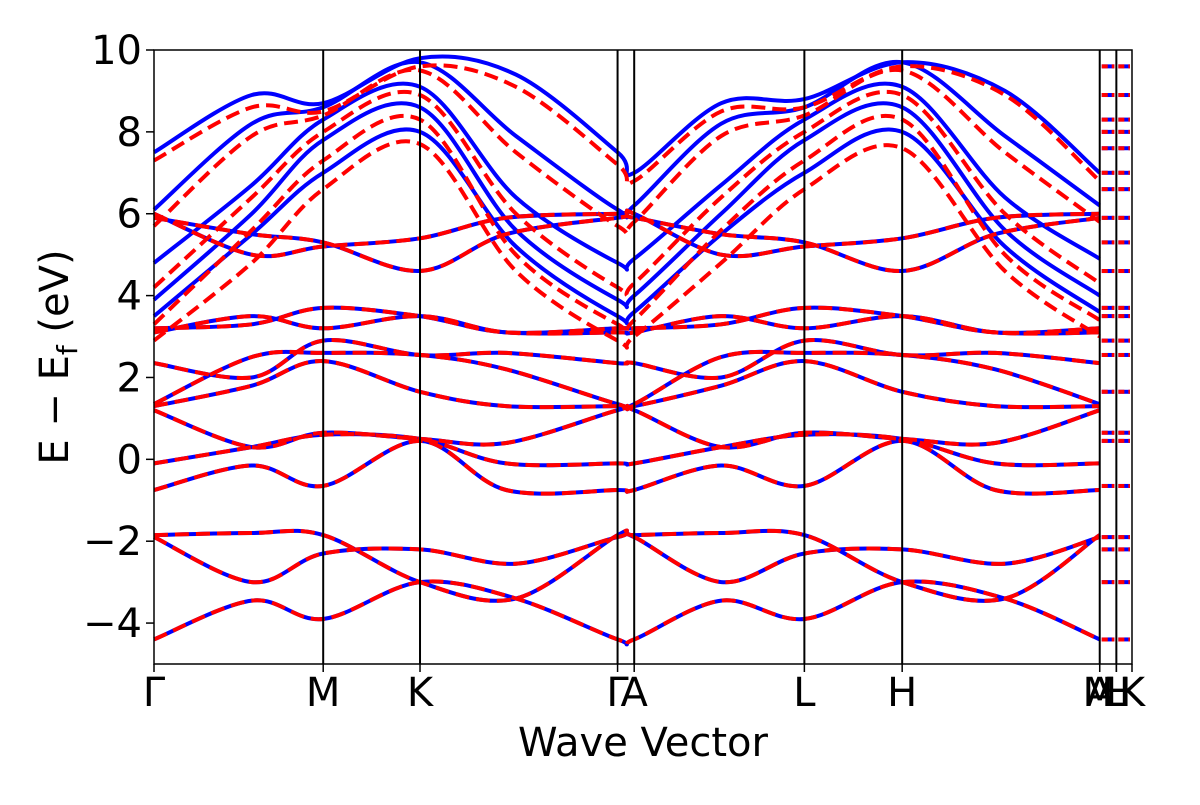 Image resolution: width=1200 pixels, height=805 pixels. What do you see at coordinates (129, 297) in the screenshot?
I see `y-tick-label: 4` at bounding box center [129, 297].